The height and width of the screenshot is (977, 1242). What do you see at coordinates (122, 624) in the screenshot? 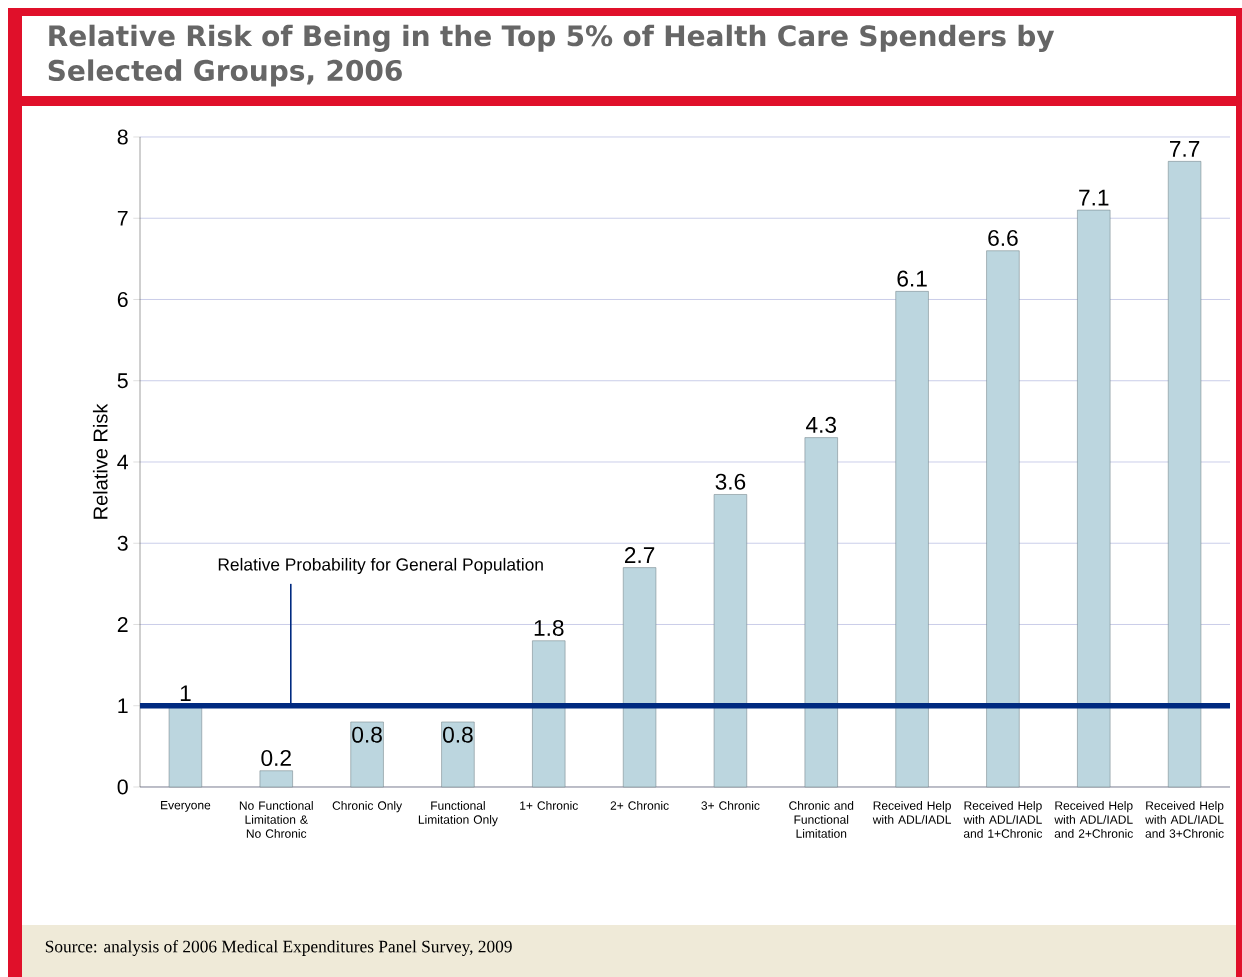
I see `y-tick-label: 2` at bounding box center [122, 624].